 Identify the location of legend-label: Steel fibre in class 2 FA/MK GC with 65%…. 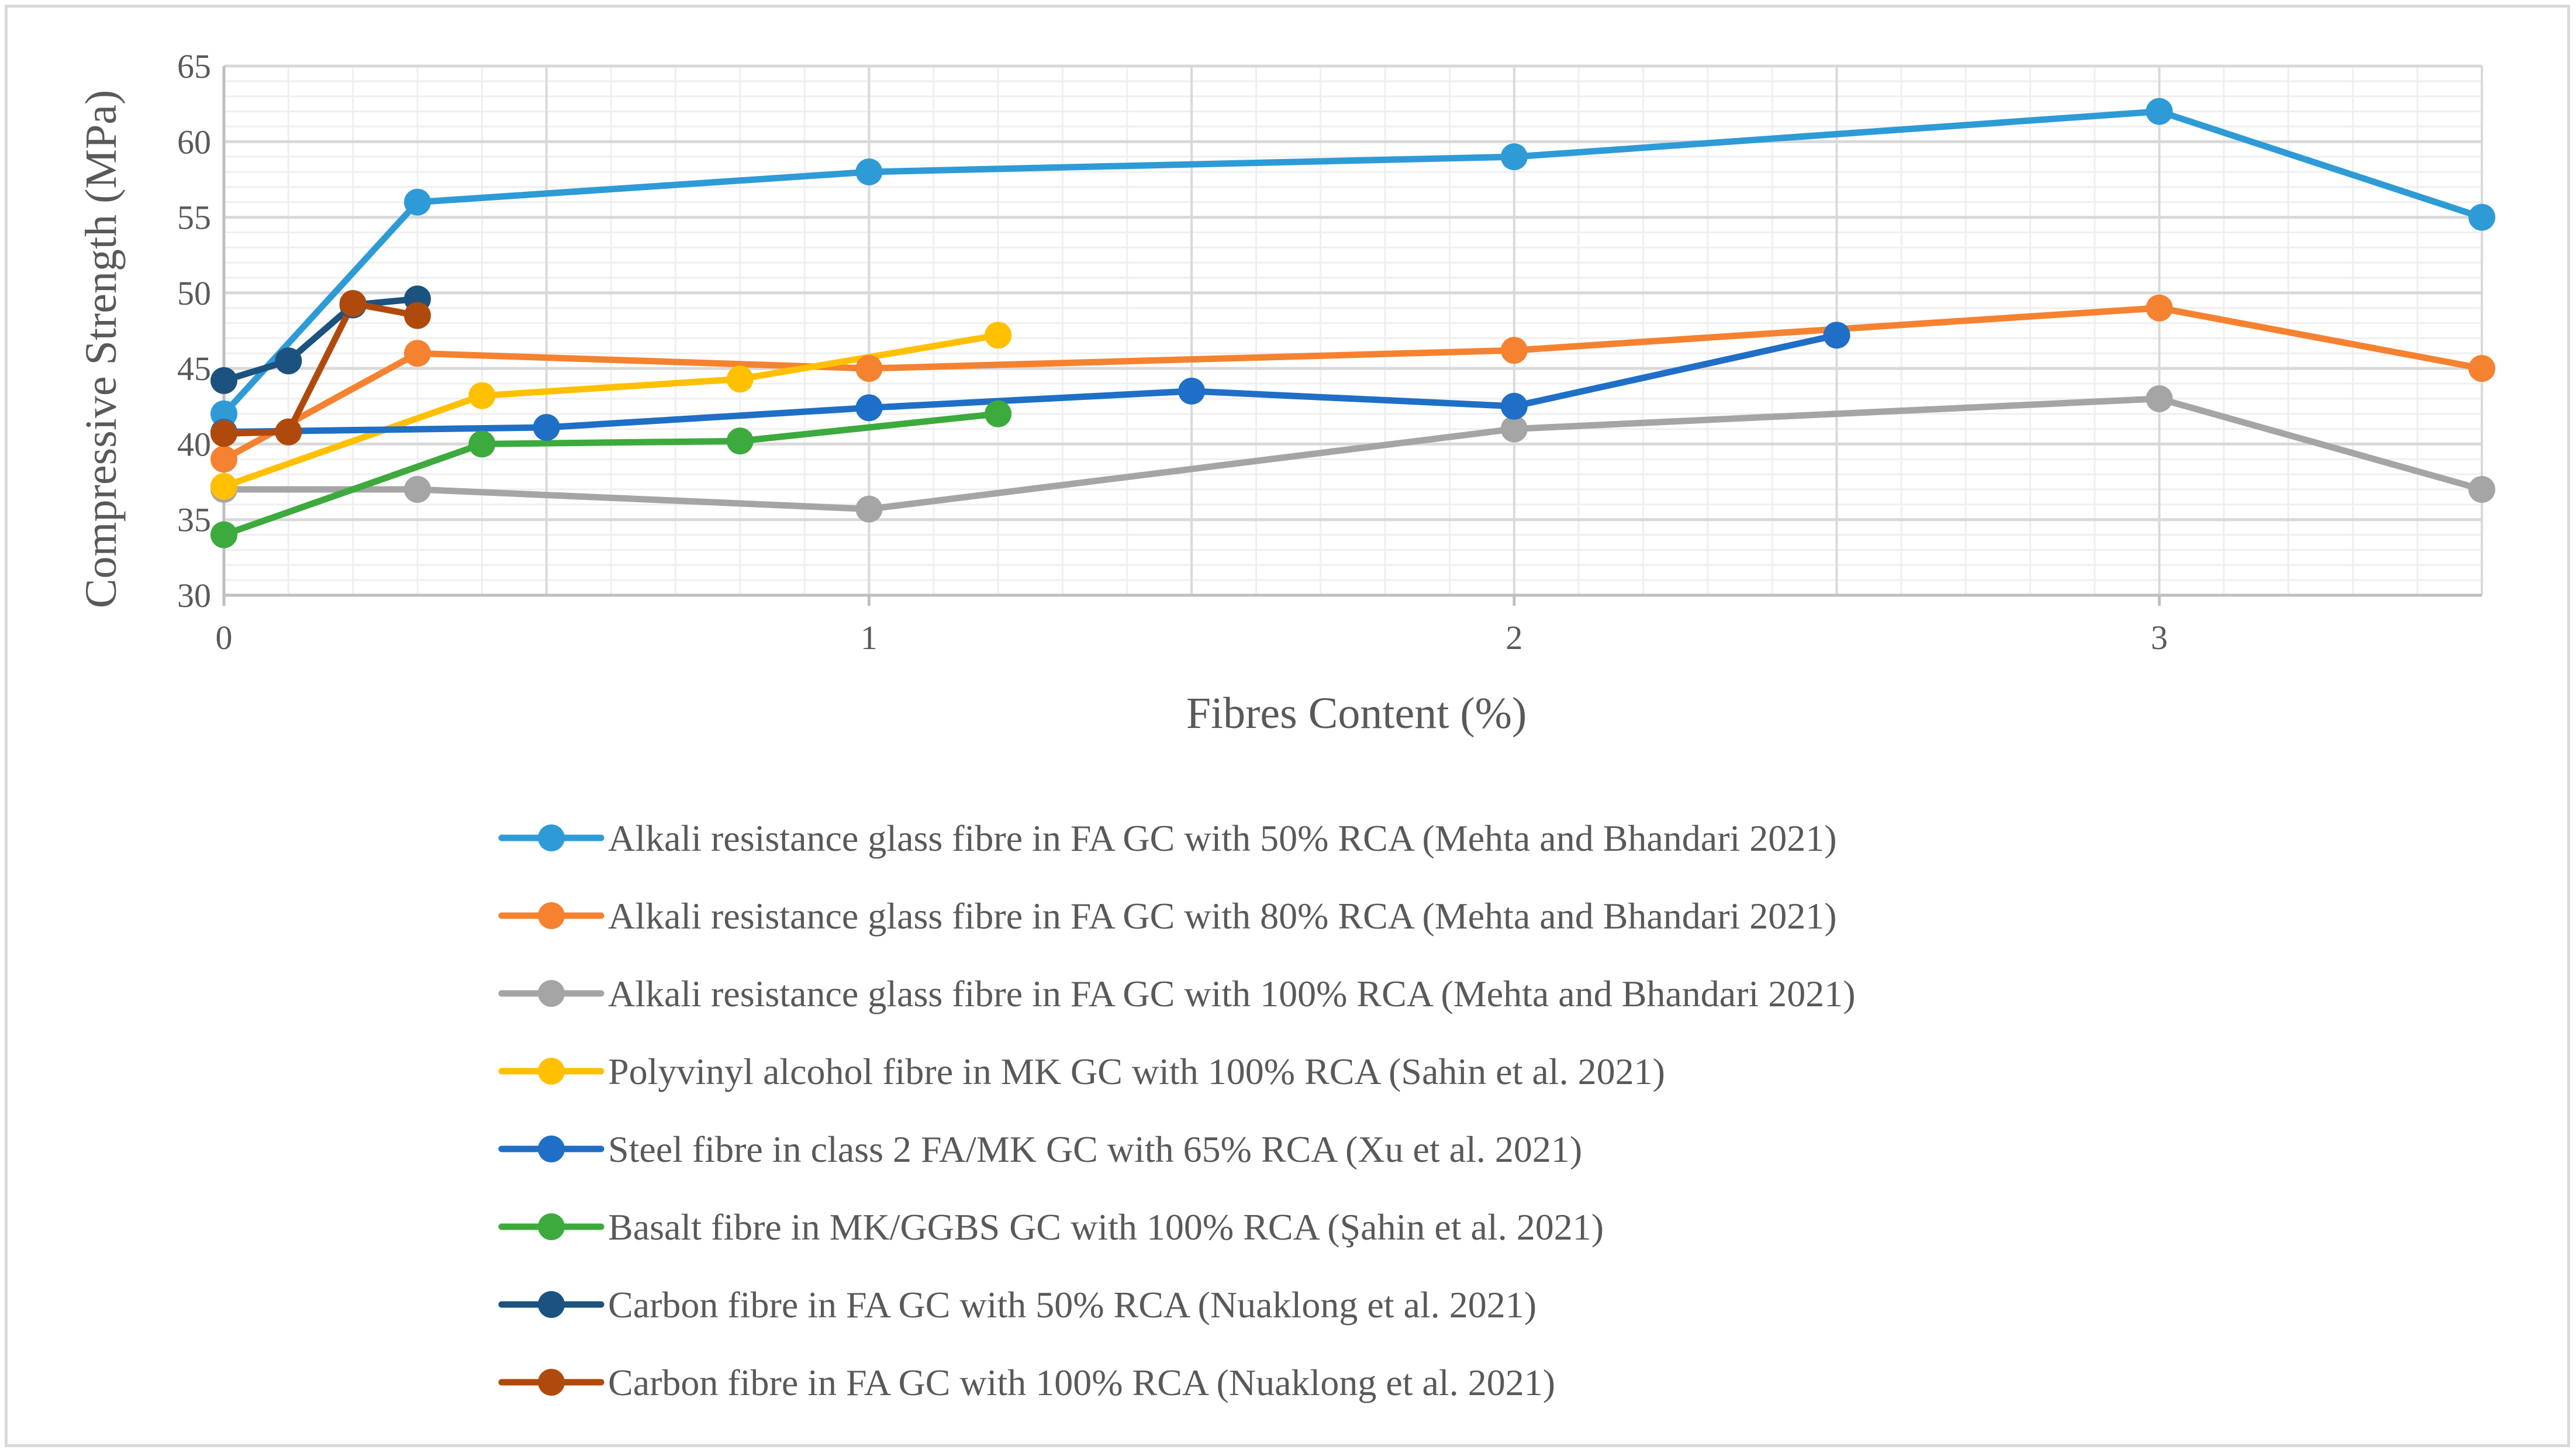
(1095, 1149).